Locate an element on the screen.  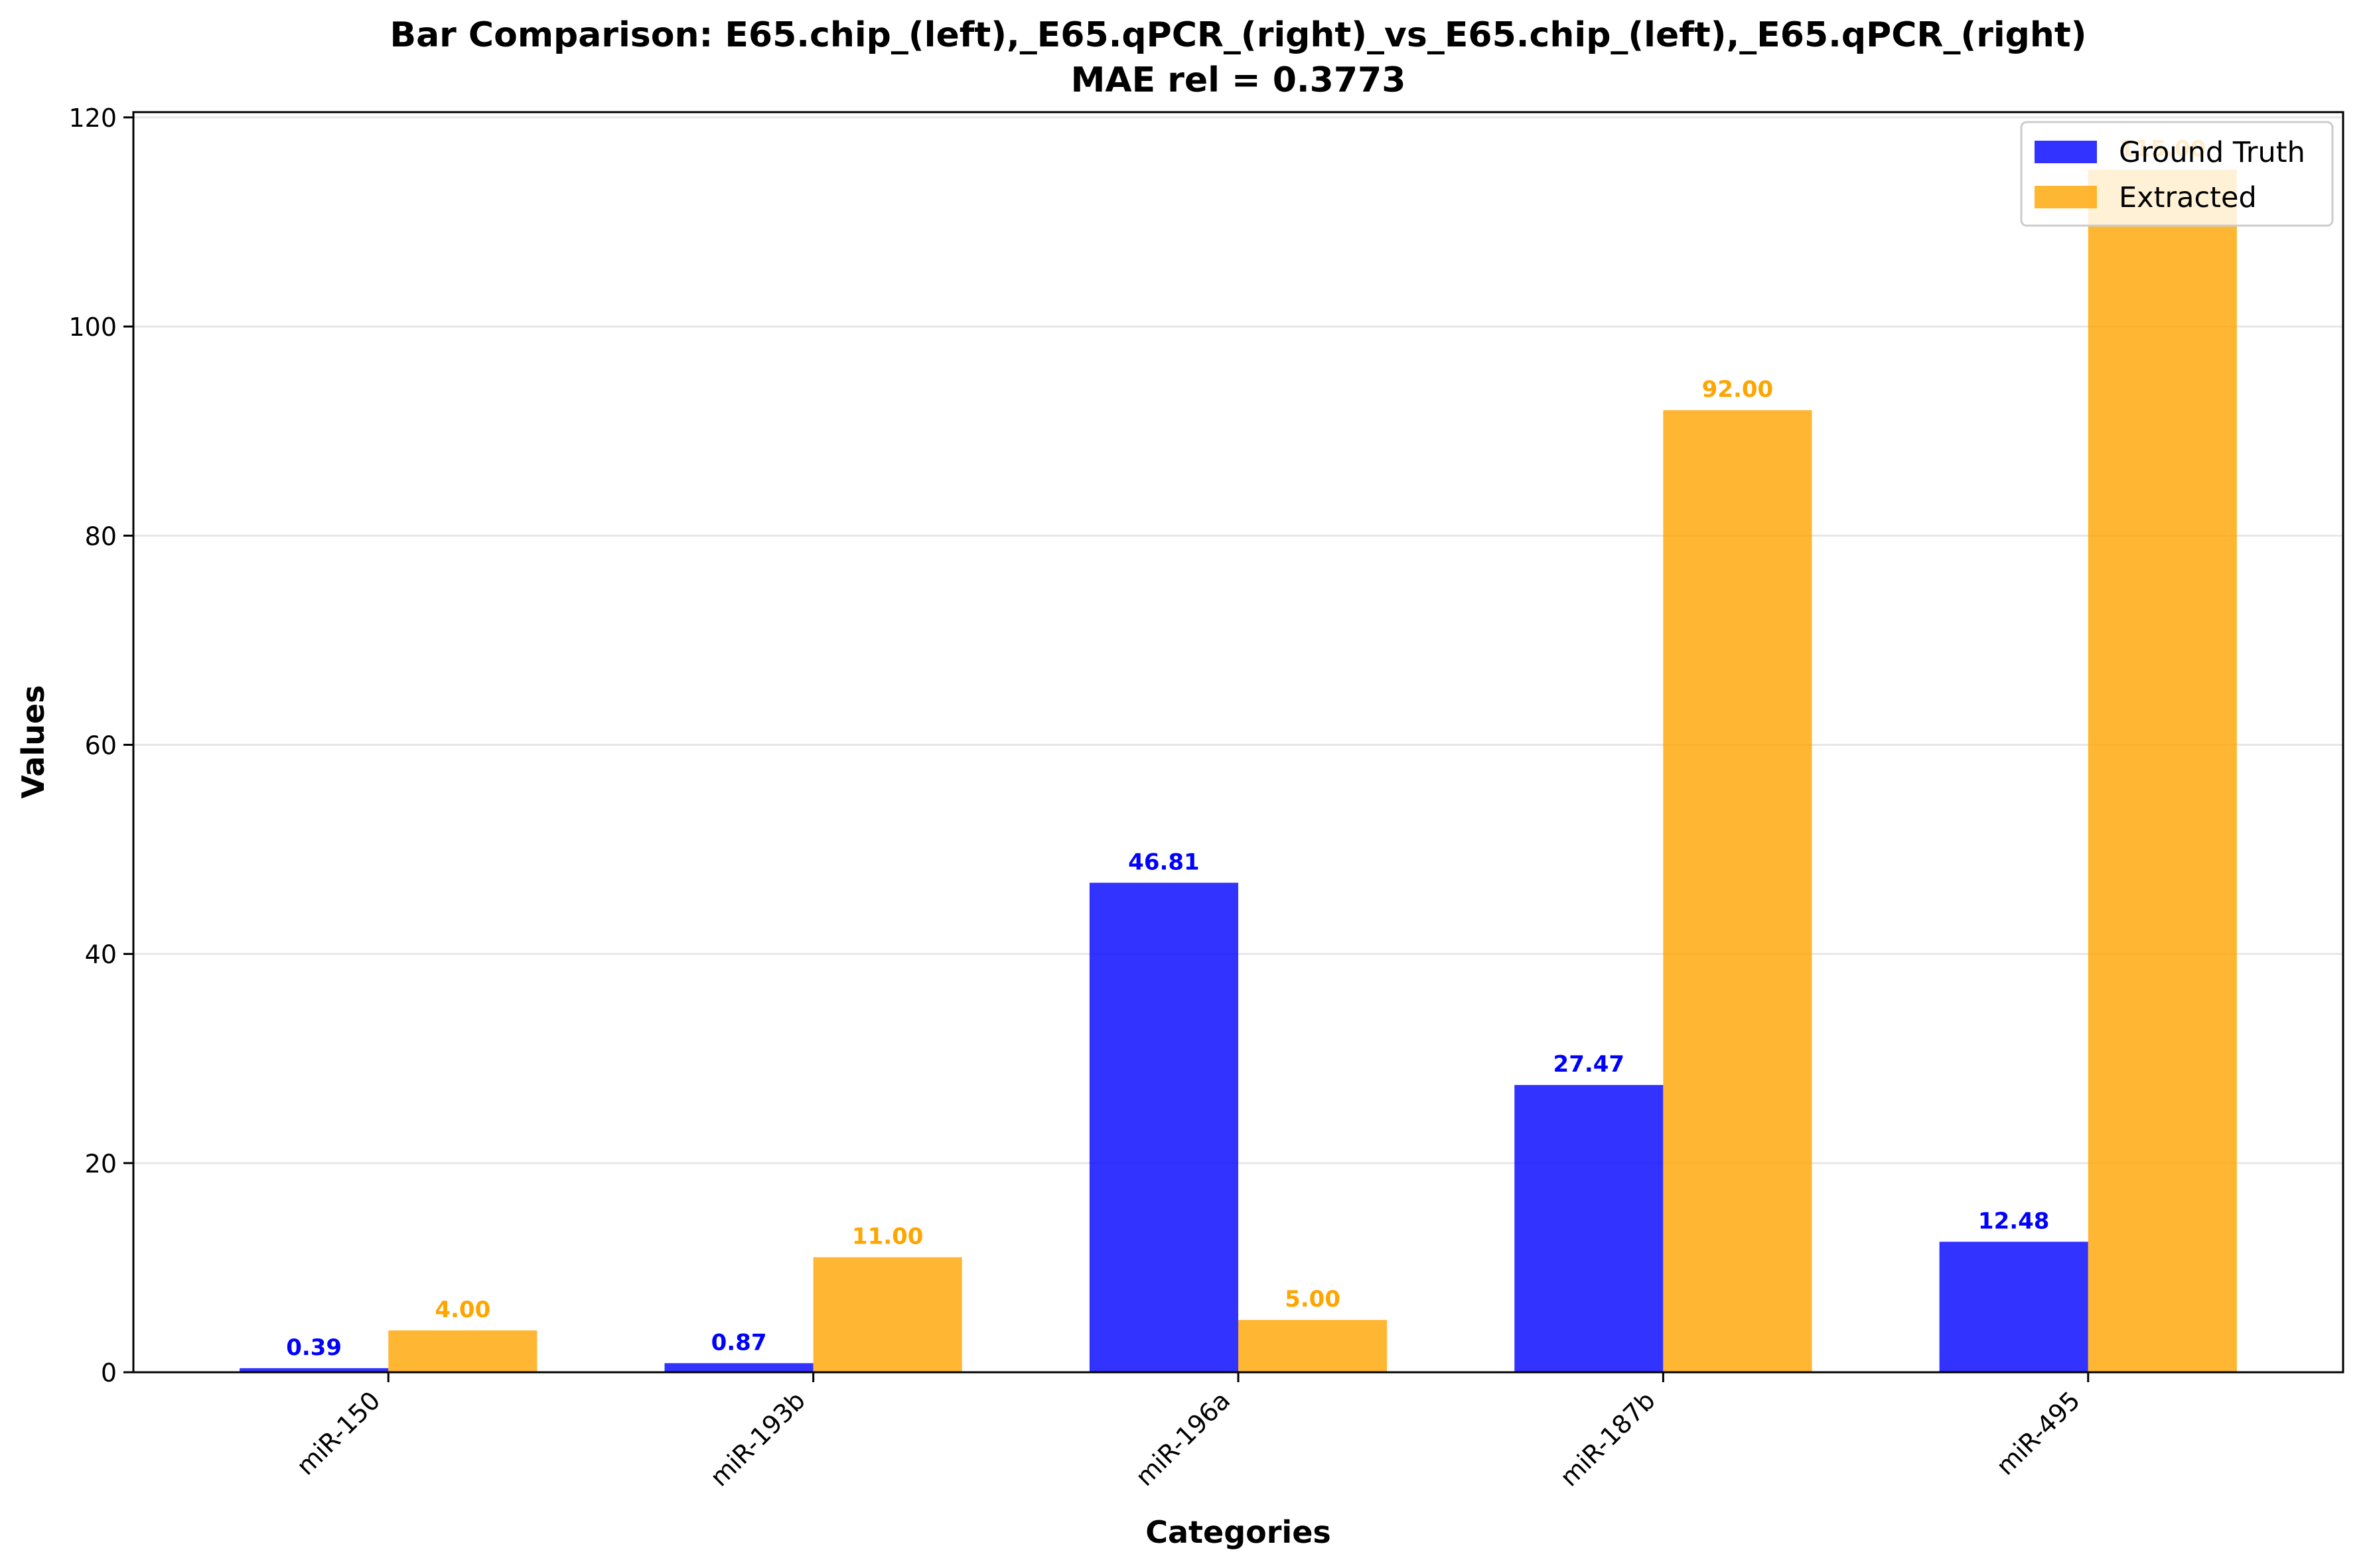
chart-subtitle: MAE rel = 0.3773 is located at coordinates (1238, 80).